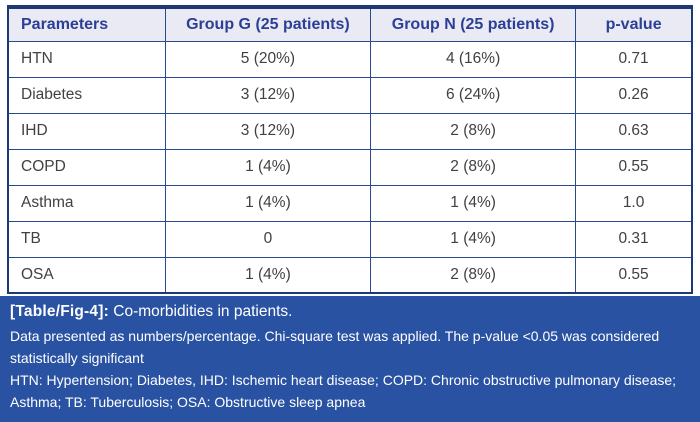 The width and height of the screenshot is (700, 422). I want to click on table-row: Diabetes 3 (12%) 6 (24%) 0.26, so click(350, 95).